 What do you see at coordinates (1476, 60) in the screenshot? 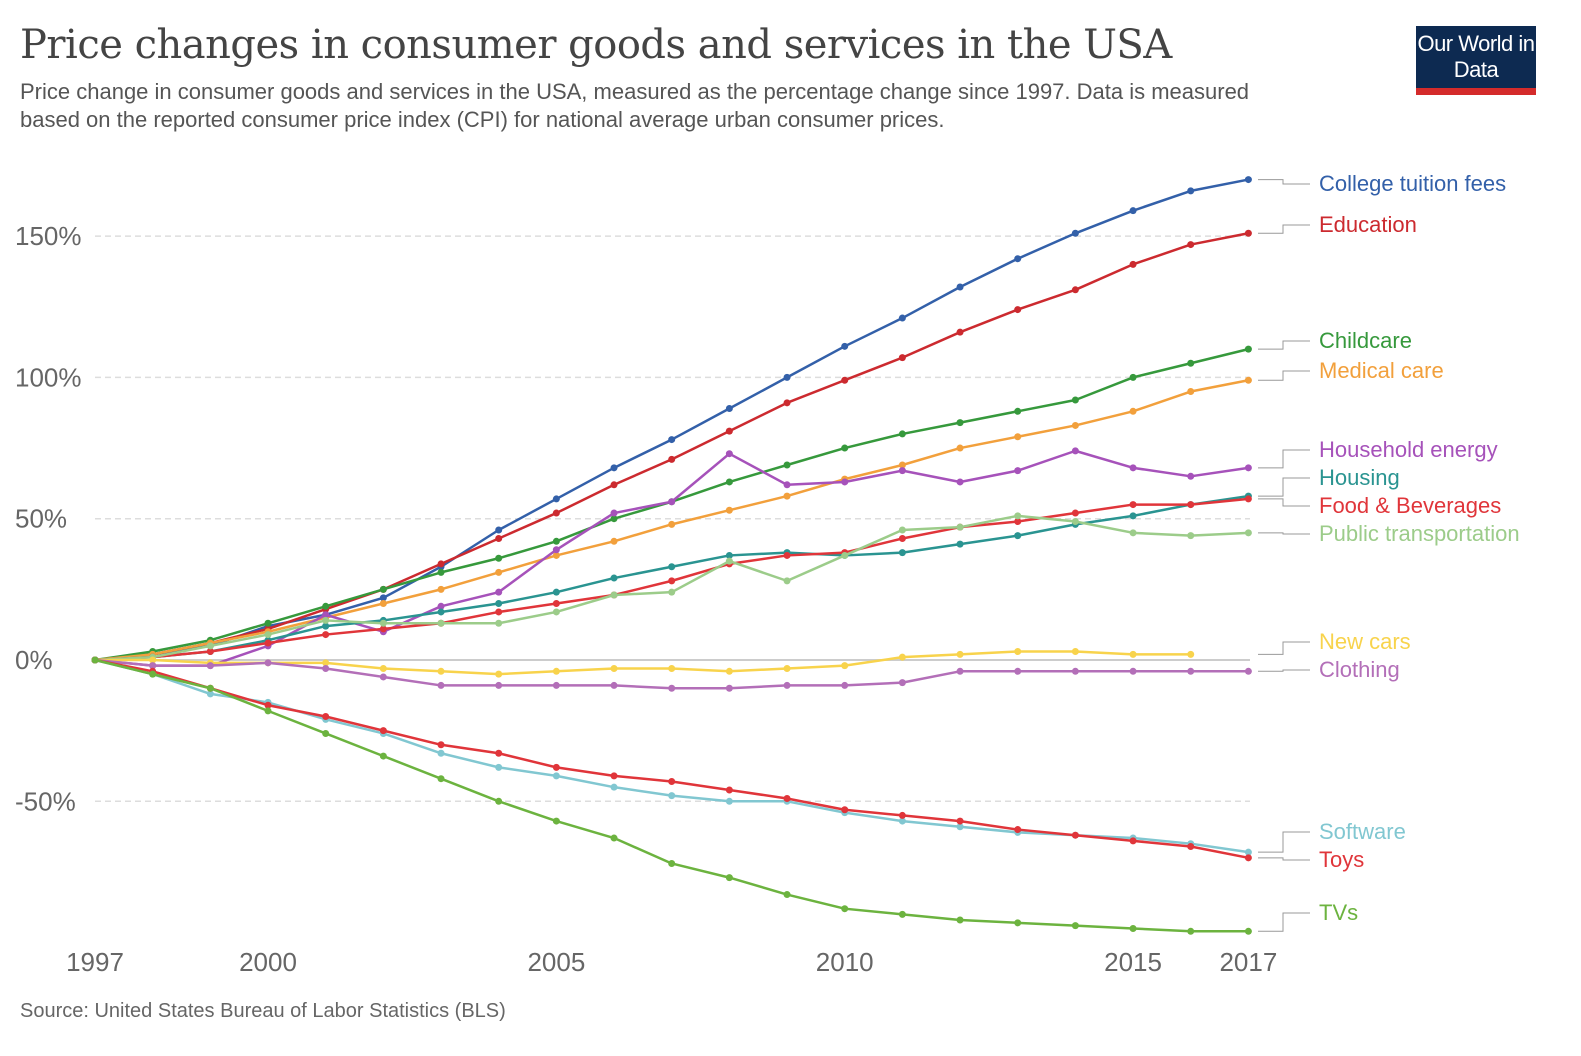
I see `owid-logo: Our World in Data` at bounding box center [1476, 60].